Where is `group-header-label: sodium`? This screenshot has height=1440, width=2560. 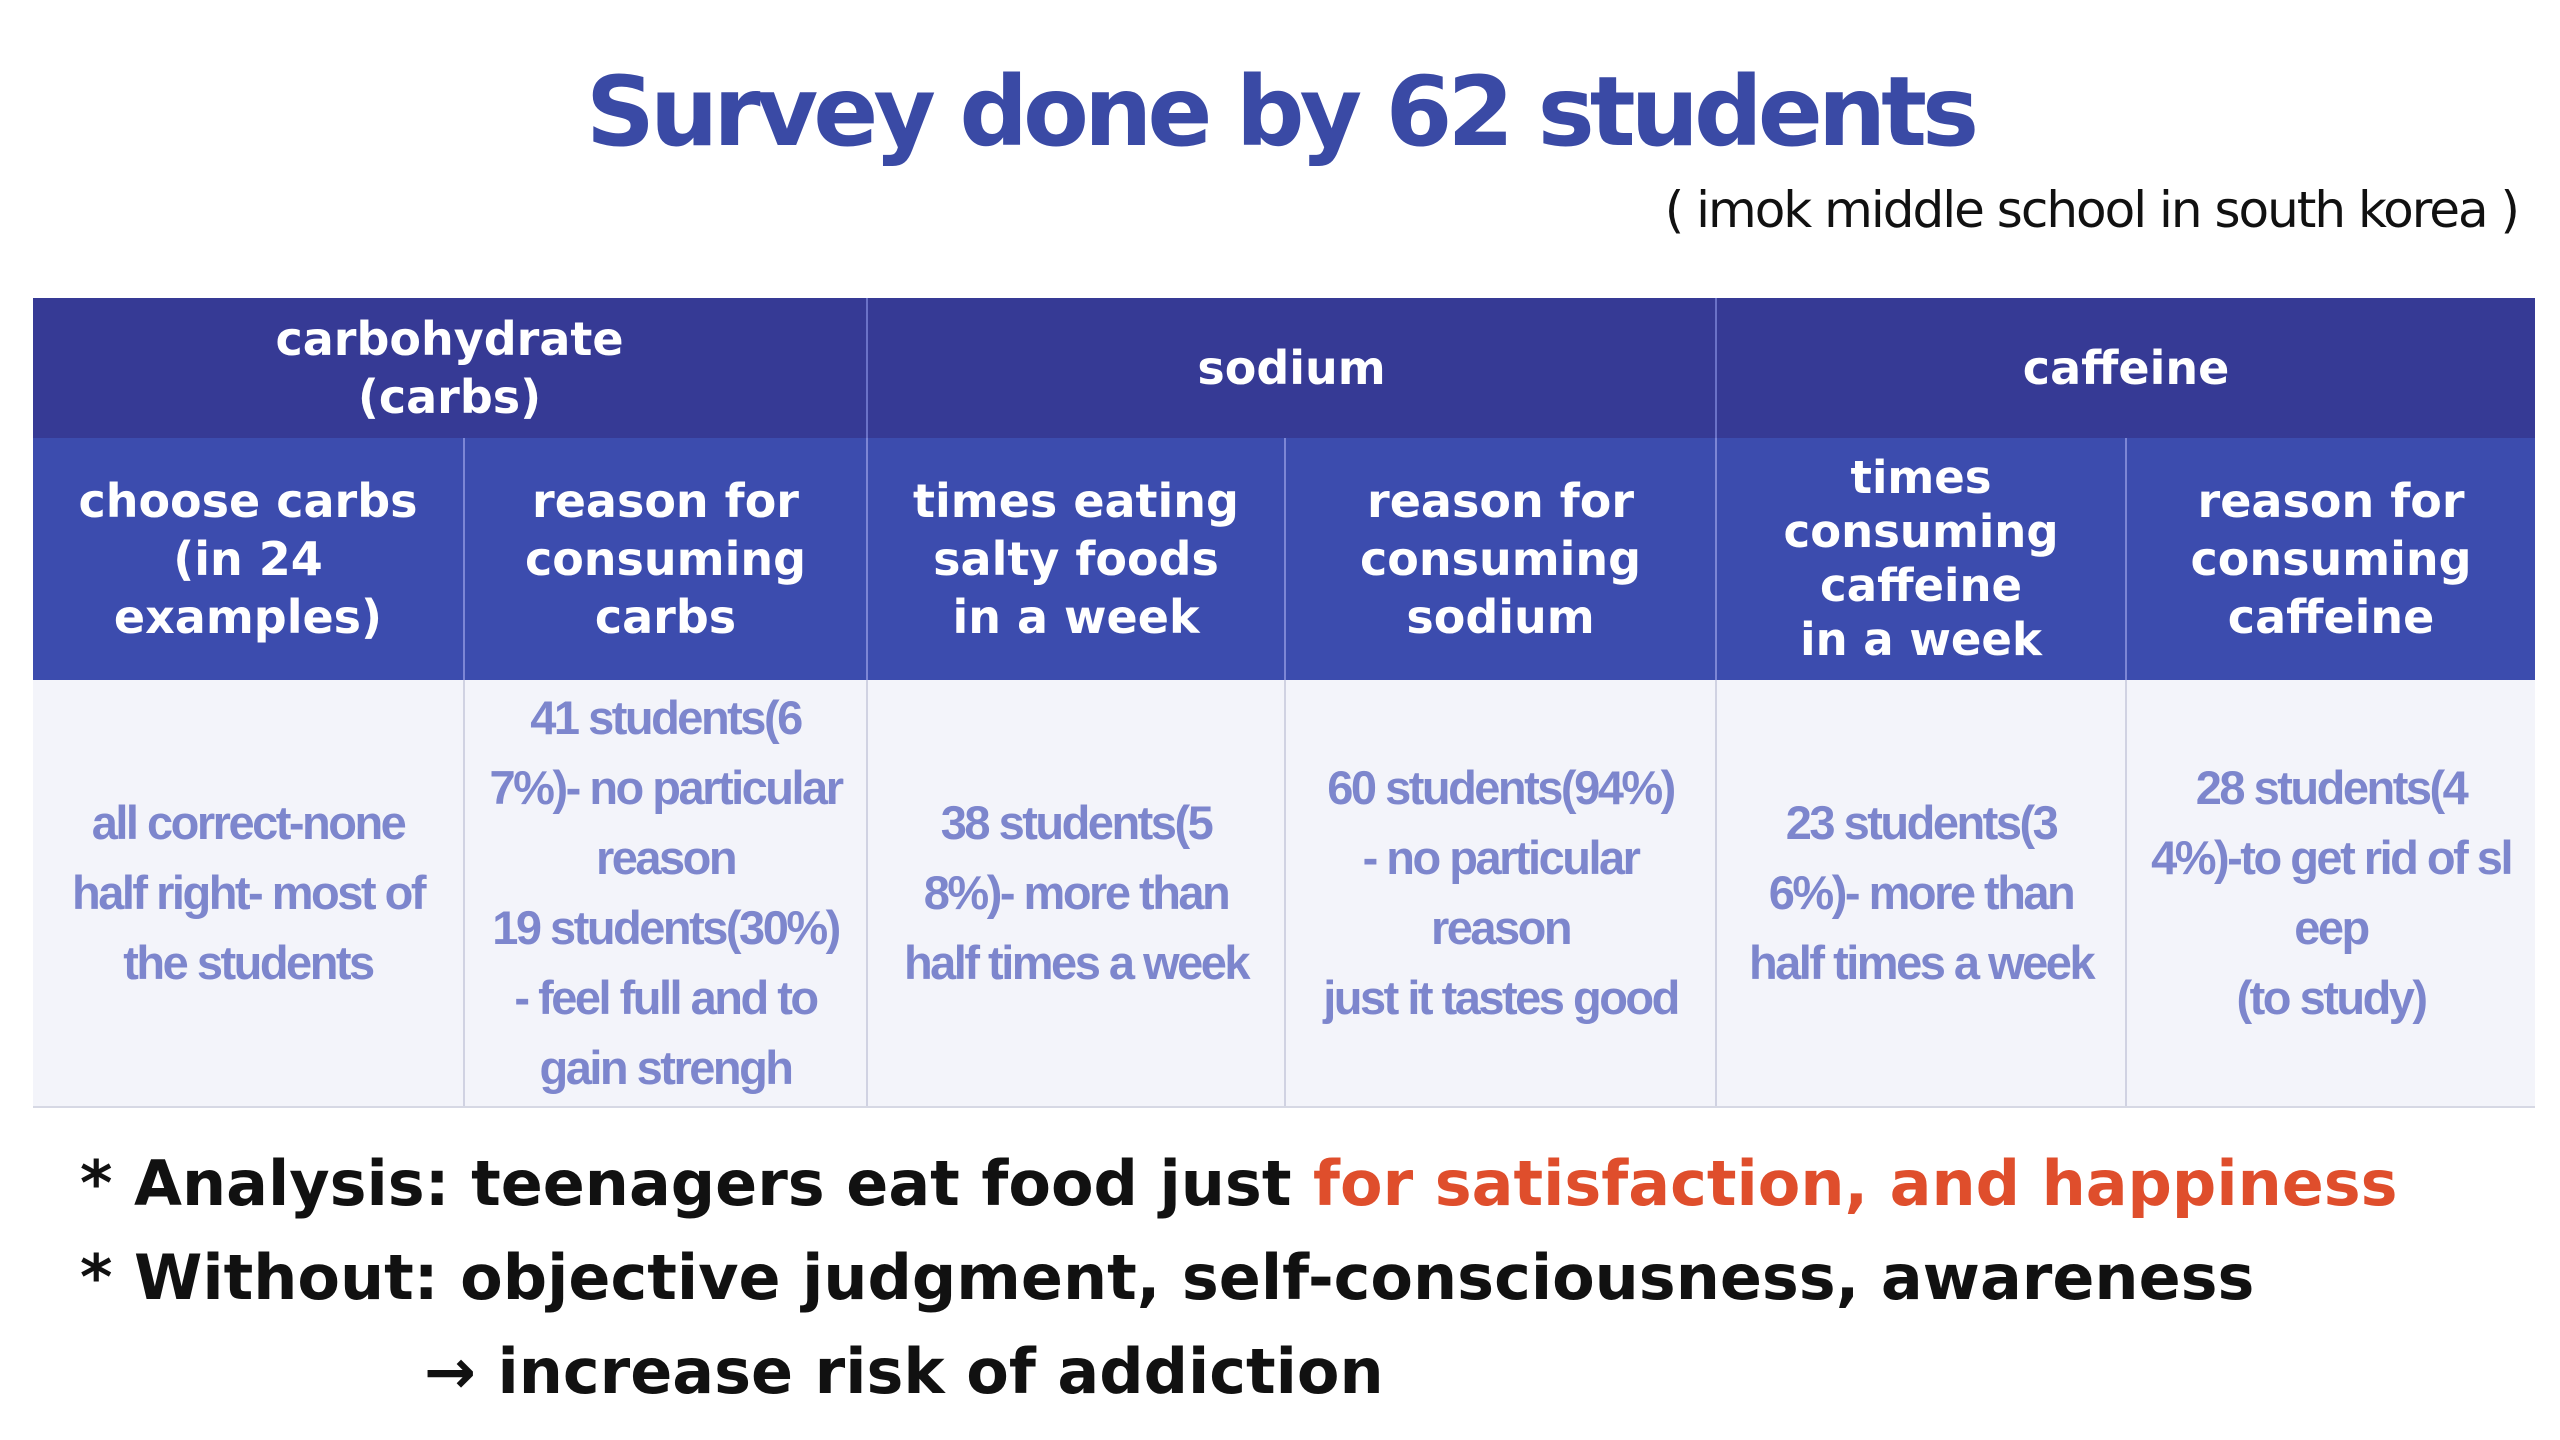
group-header-label: sodium is located at coordinates (1291, 368).